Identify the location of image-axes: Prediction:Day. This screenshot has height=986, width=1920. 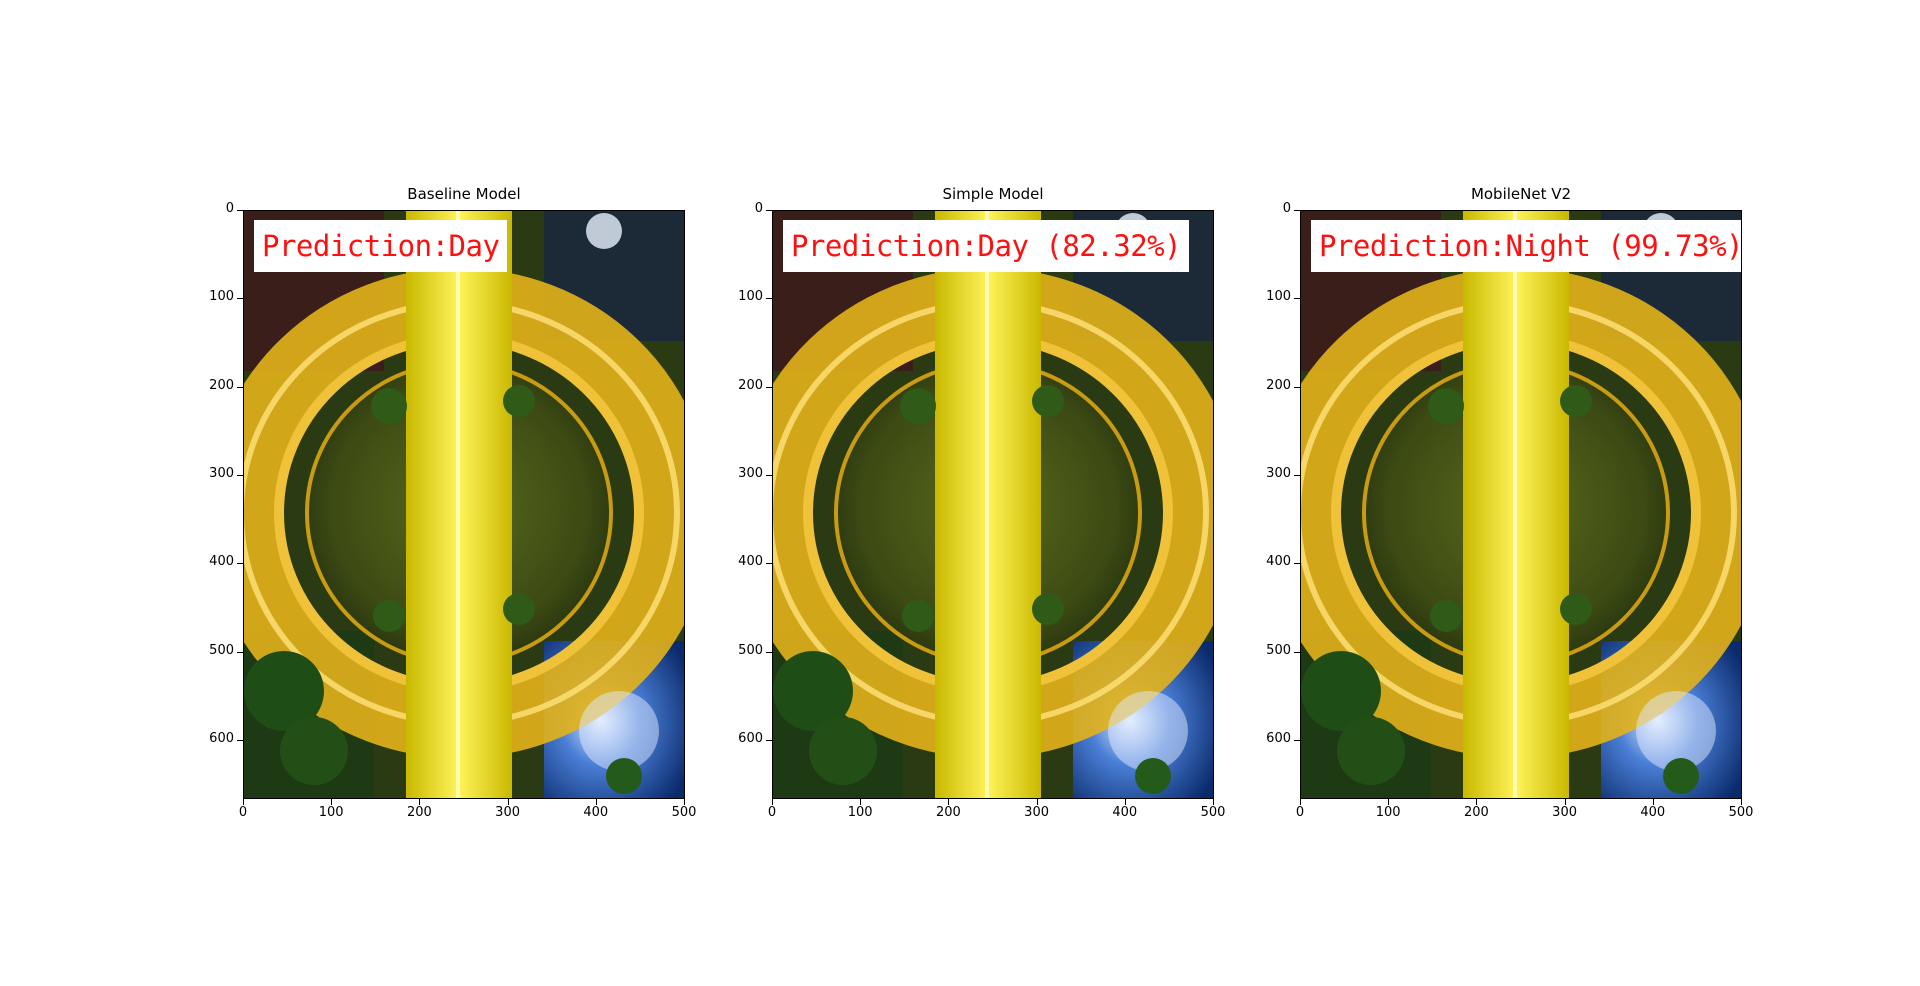
(464, 504).